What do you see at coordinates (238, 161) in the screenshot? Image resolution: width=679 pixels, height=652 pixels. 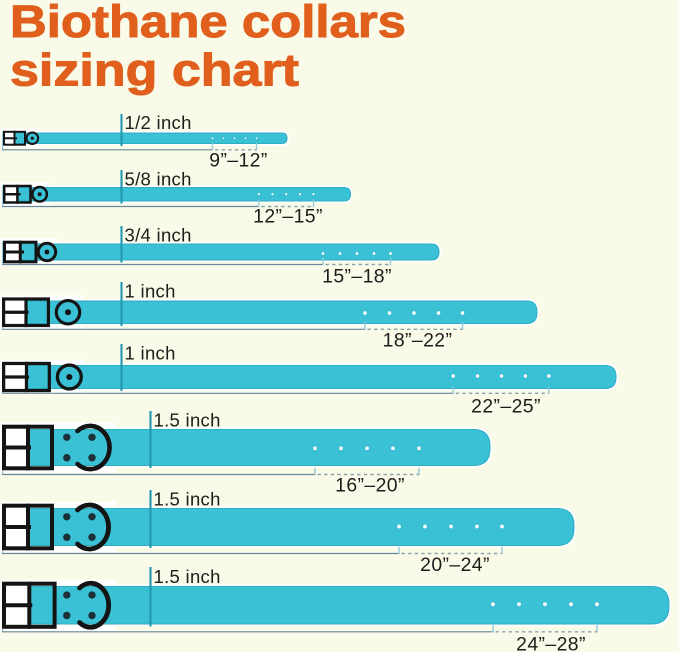 I see `svg-text: 9”–12”` at bounding box center [238, 161].